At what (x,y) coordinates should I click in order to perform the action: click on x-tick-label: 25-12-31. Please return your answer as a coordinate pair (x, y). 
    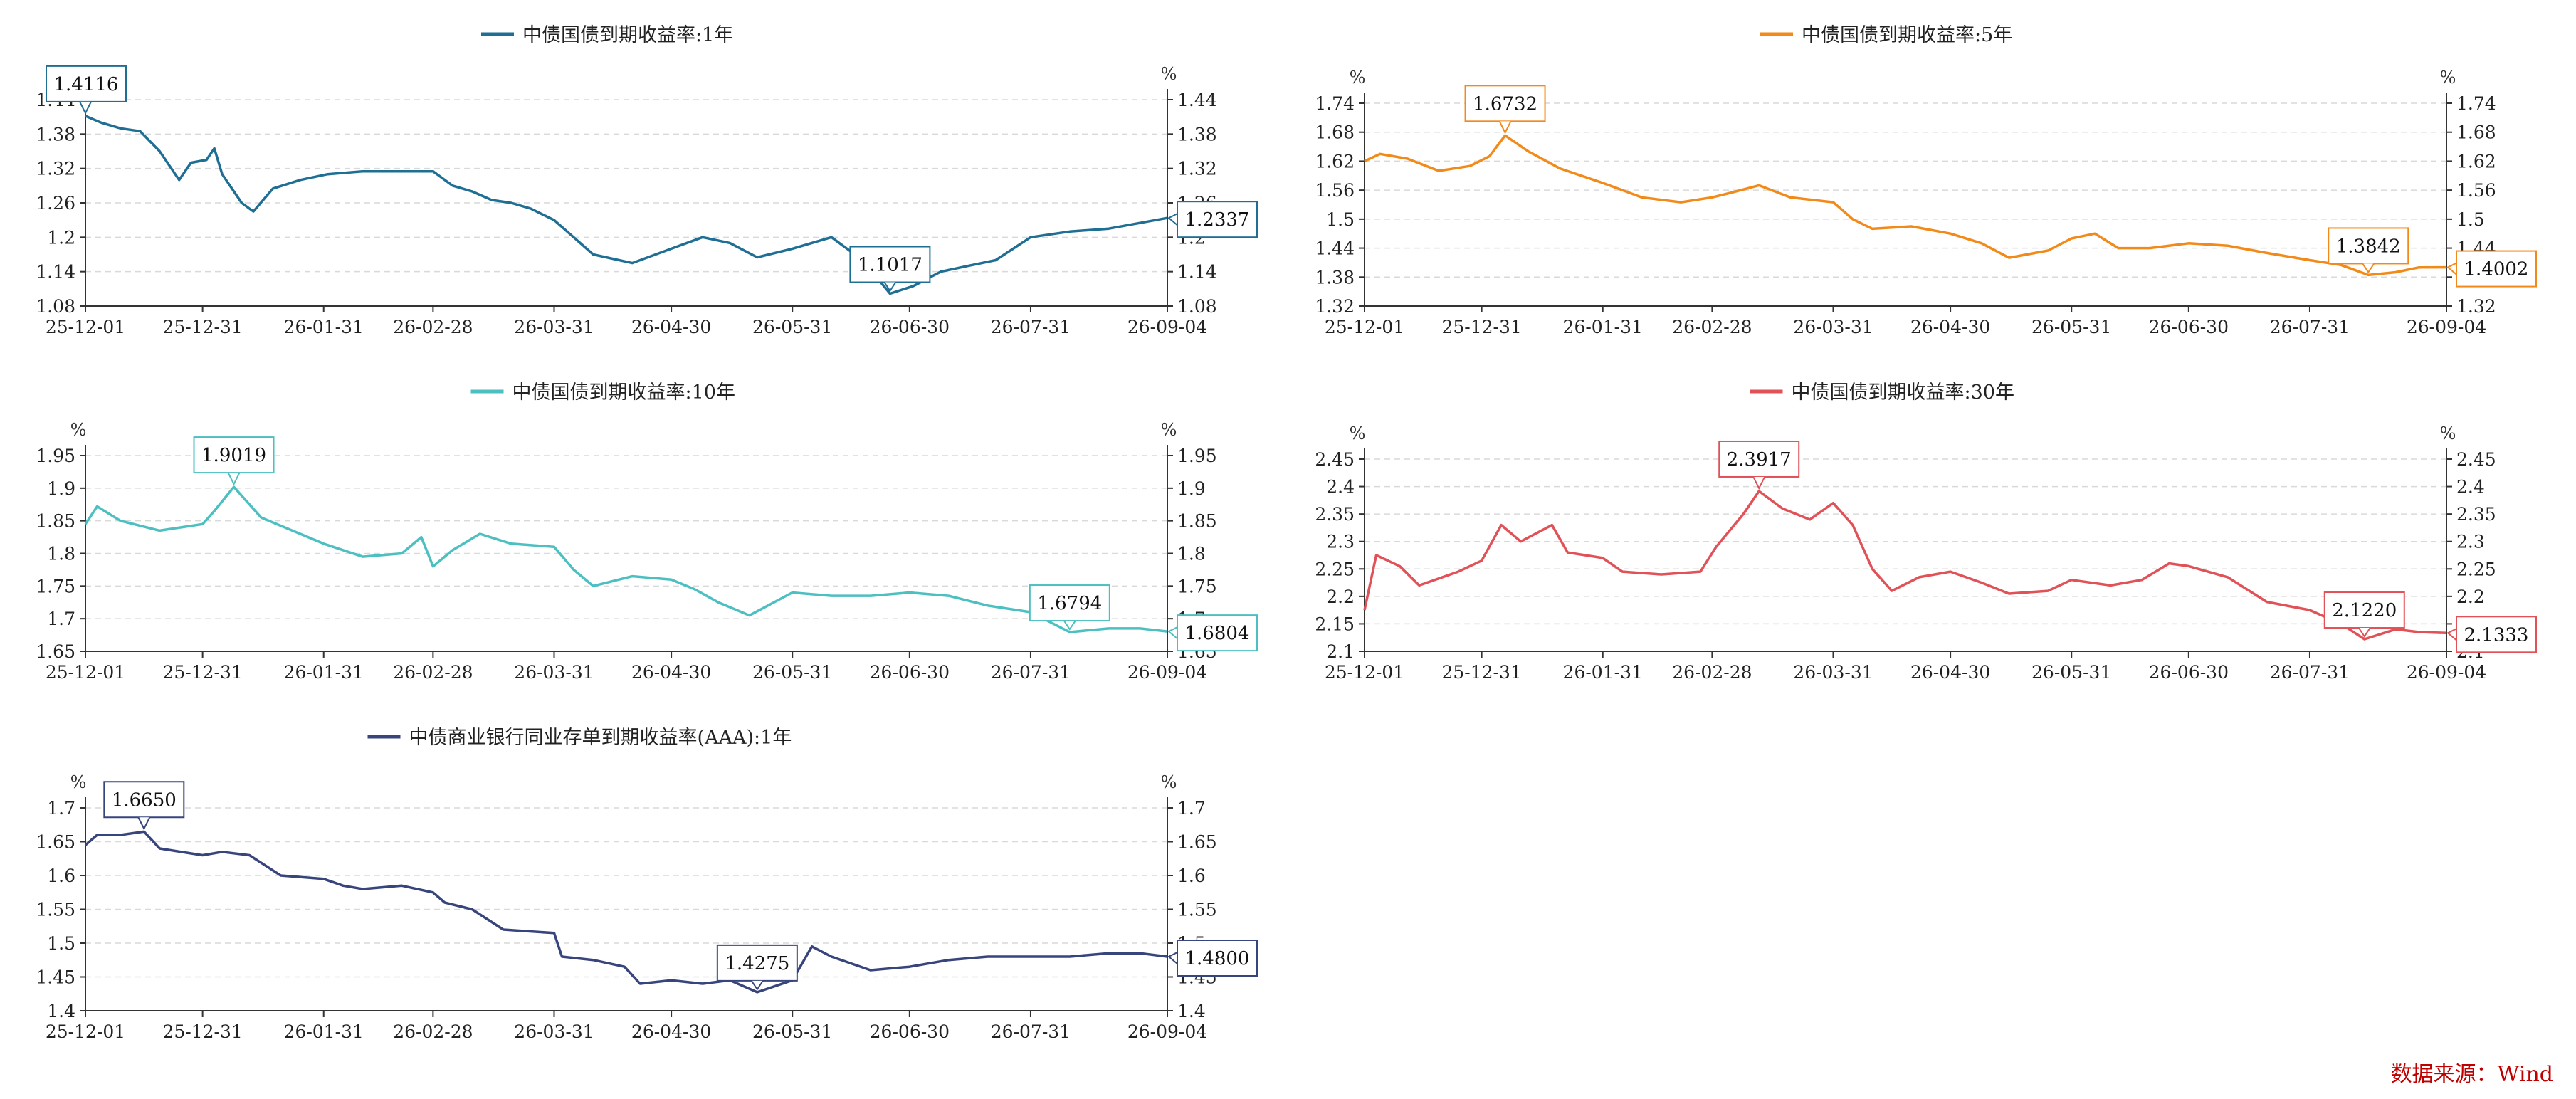
    Looking at the image, I should click on (202, 327).